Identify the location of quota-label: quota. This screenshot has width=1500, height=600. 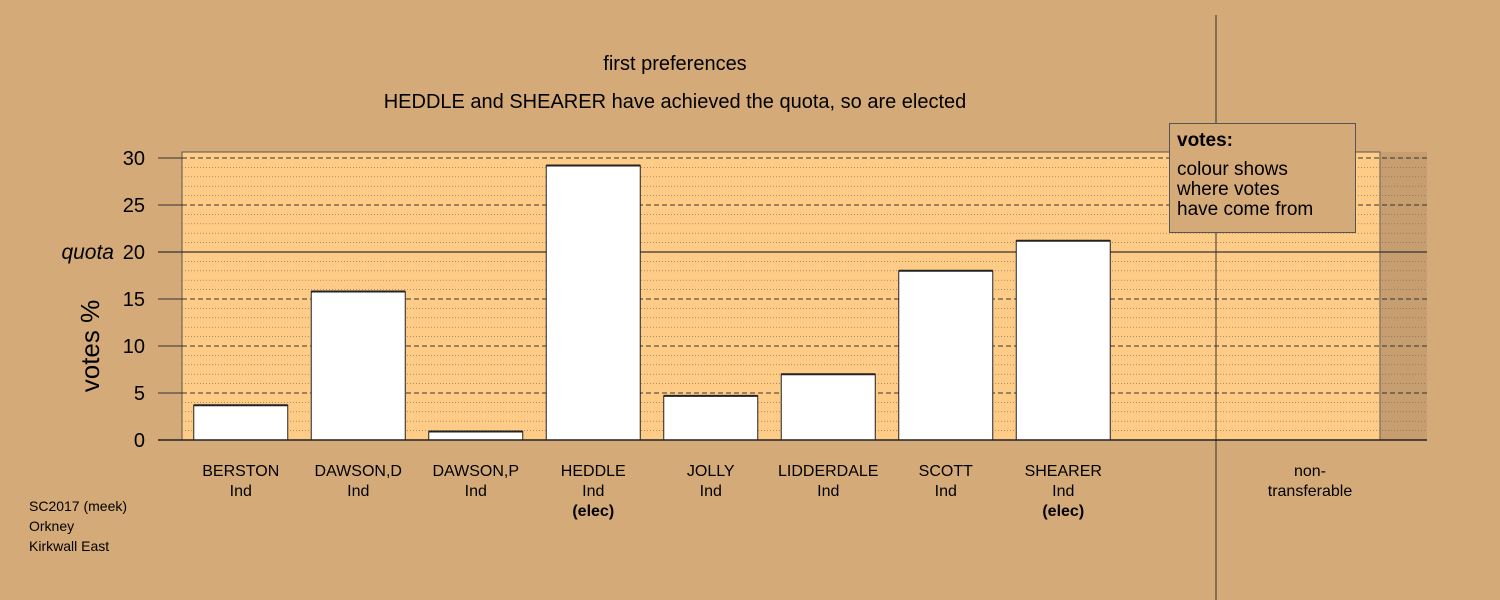
(87, 252).